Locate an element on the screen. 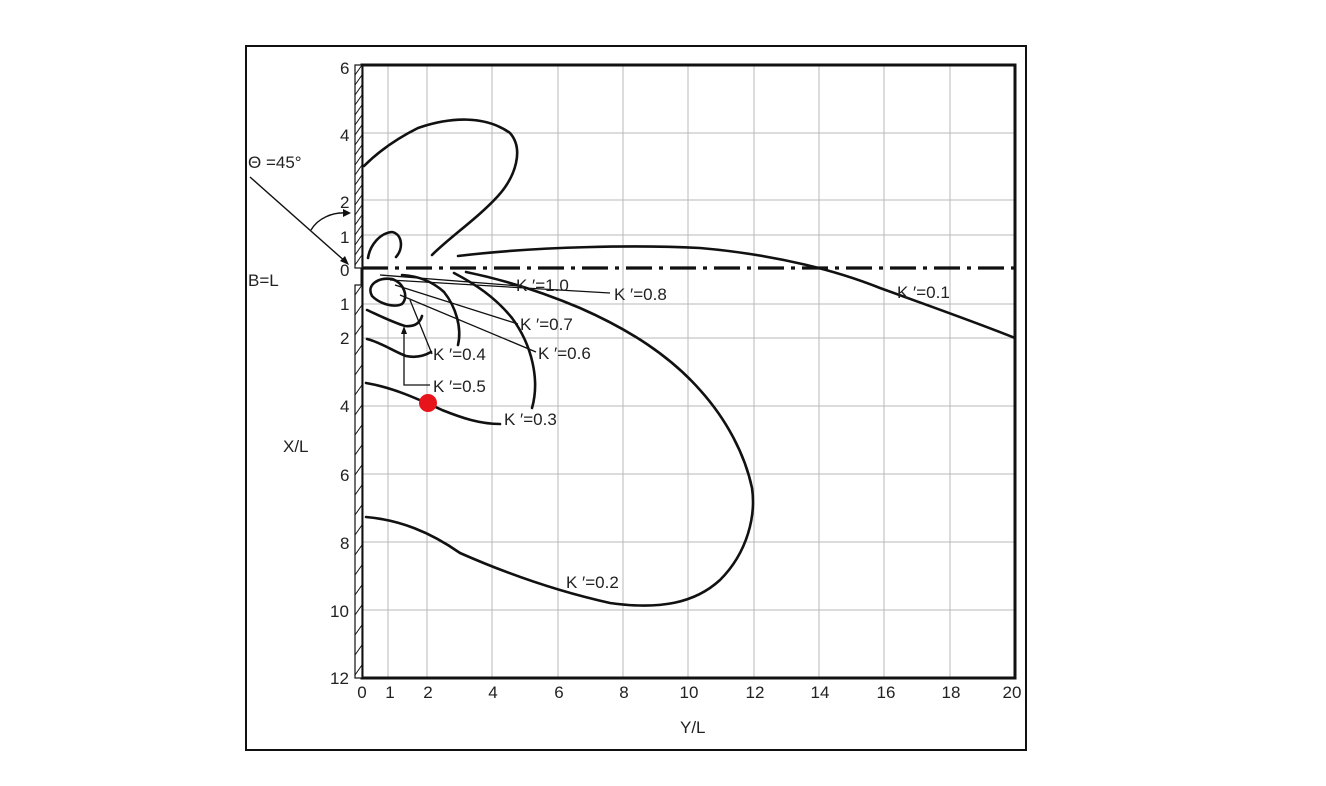 This screenshot has width=1326, height=786. x-tick-label: 18 is located at coordinates (951, 692).